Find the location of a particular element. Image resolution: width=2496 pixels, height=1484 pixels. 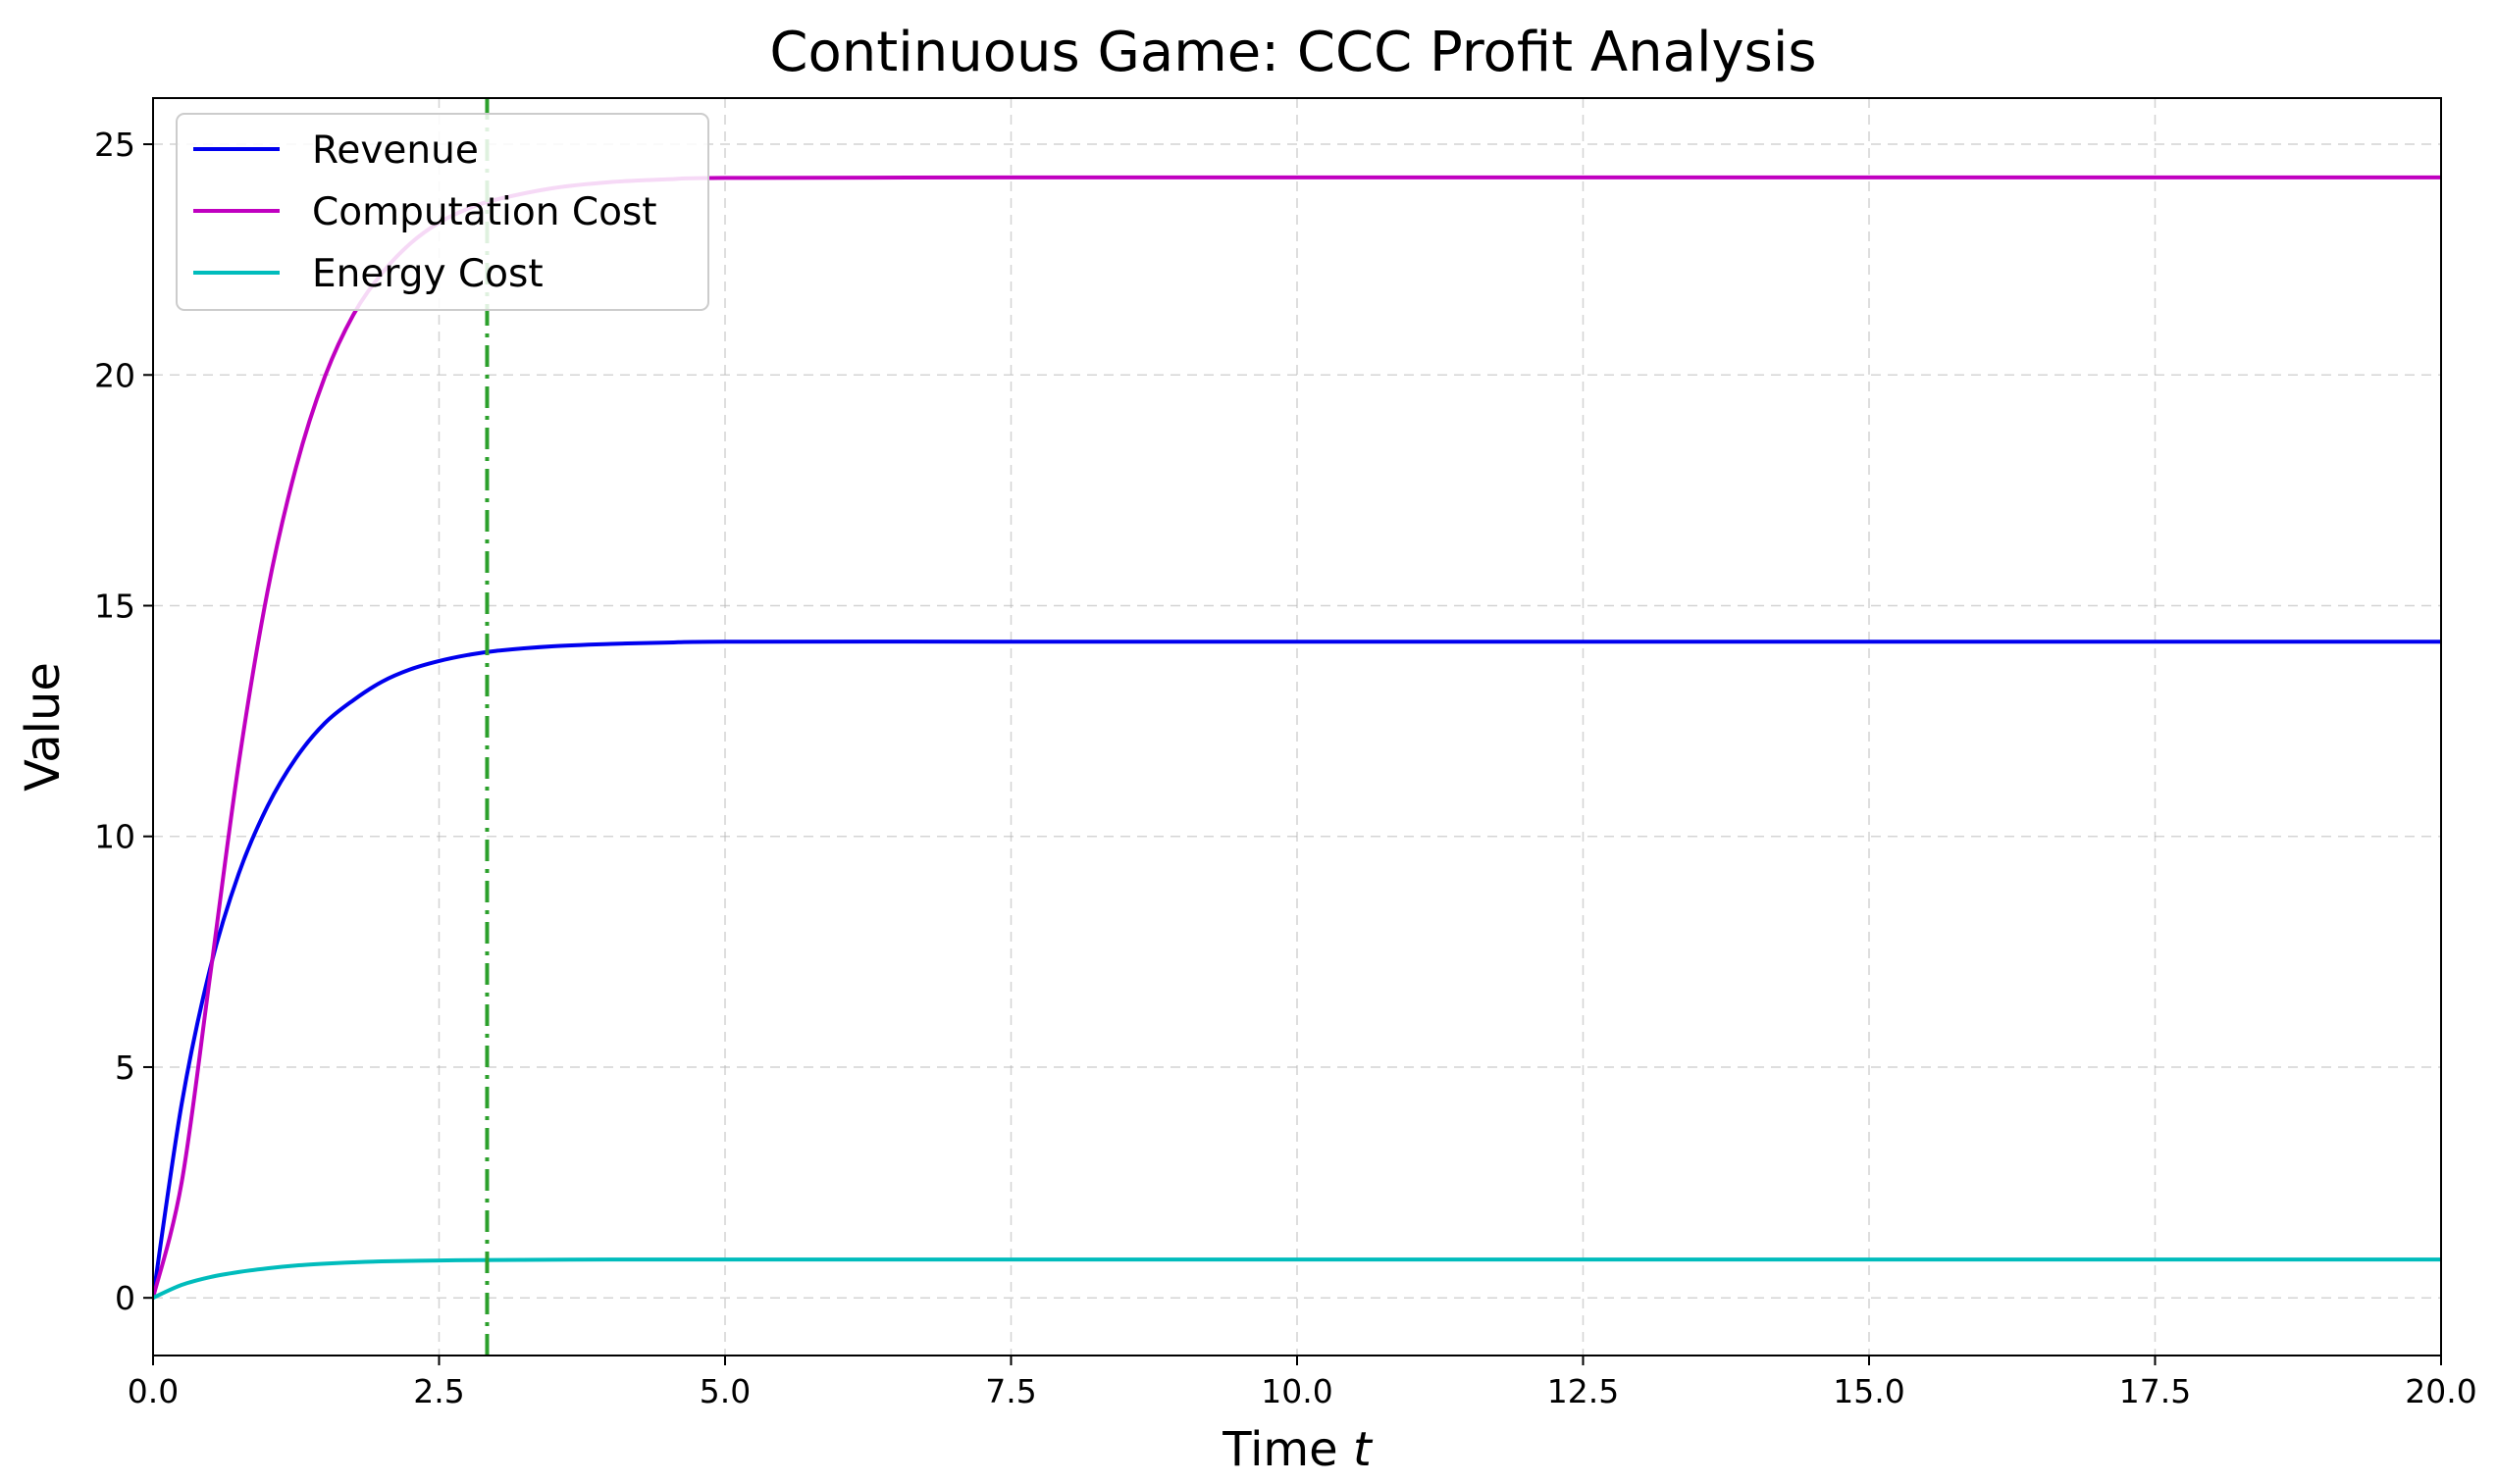

x-tick-label: 15.0 is located at coordinates (1868, 1391).